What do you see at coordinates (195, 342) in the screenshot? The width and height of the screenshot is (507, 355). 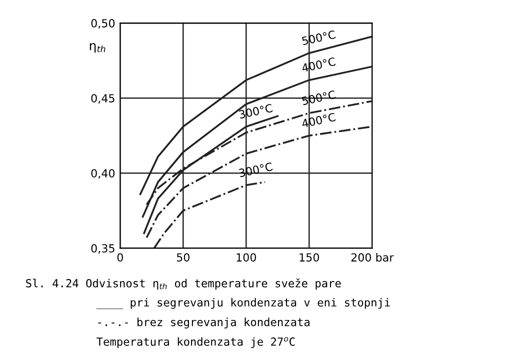 I see `text: Temperatura kondenzata je 27$^{o}$C` at bounding box center [195, 342].